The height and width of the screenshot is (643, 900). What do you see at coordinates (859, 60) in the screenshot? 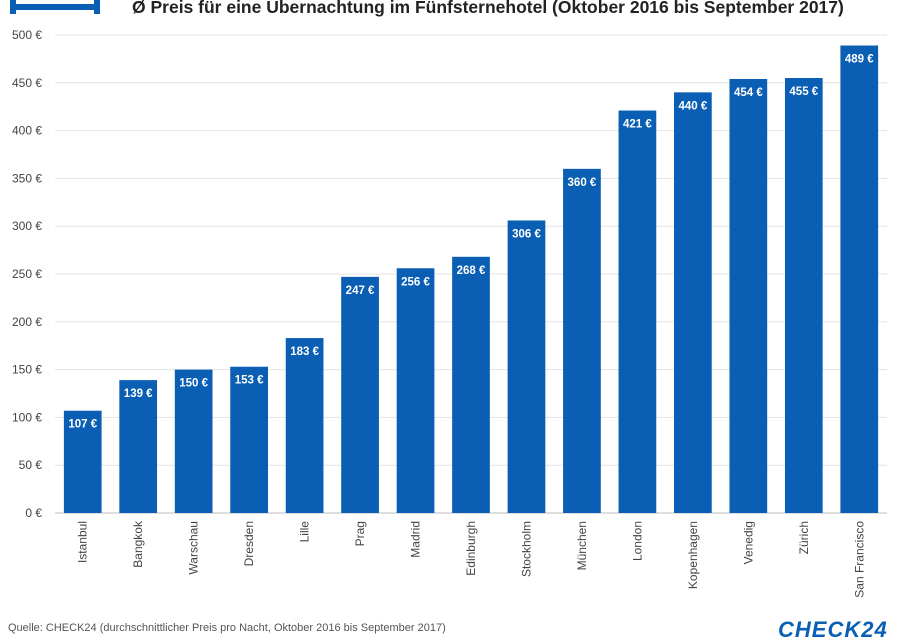
I see `bar-value-label: 489 €` at bounding box center [859, 60].